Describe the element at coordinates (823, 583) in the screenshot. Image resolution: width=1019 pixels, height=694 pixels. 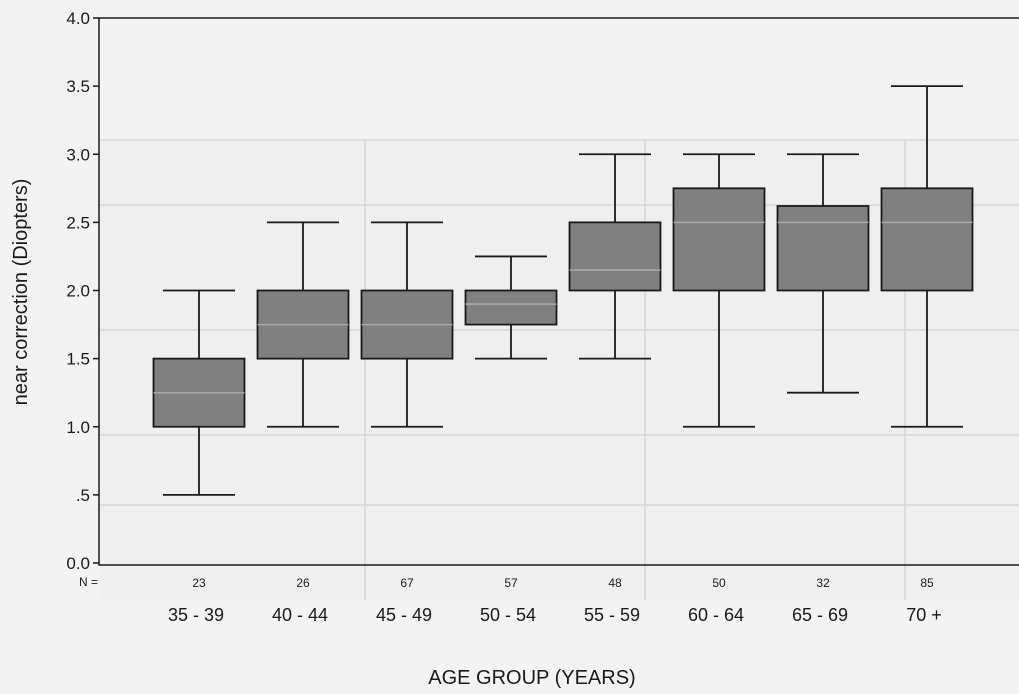
I see `n-count: 32` at that location.